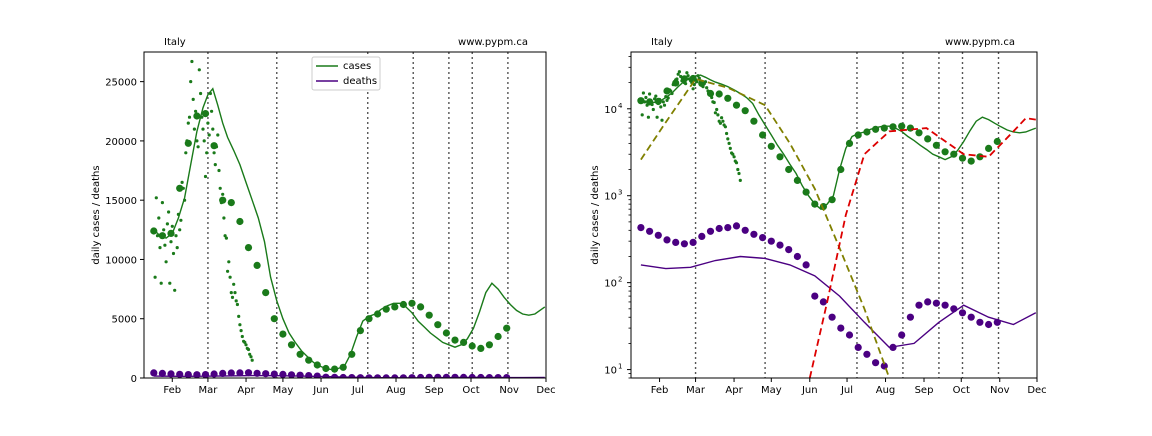 The height and width of the screenshot is (436, 1152). I want to click on right-deaths-model-line-3-line, so click(838, 302).